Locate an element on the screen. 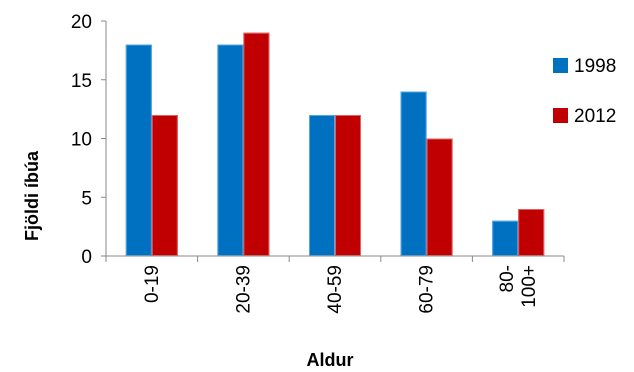 This screenshot has height=372, width=634. x-tick-label: 80- is located at coordinates (507, 278).